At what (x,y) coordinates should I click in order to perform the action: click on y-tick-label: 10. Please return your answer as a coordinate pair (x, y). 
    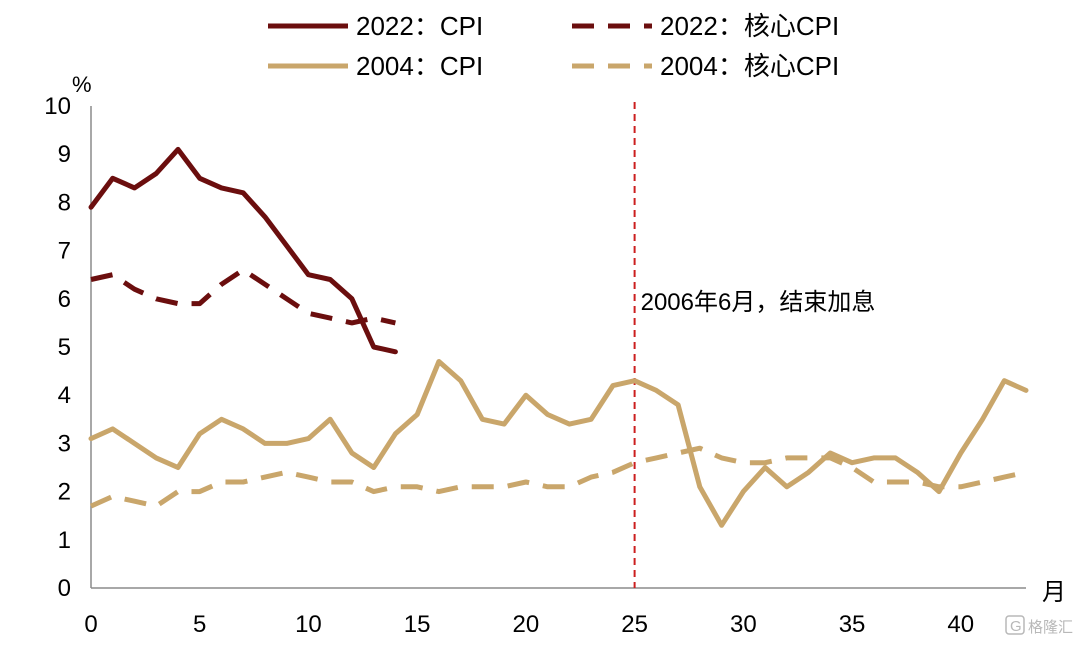
    Looking at the image, I should click on (57, 106).